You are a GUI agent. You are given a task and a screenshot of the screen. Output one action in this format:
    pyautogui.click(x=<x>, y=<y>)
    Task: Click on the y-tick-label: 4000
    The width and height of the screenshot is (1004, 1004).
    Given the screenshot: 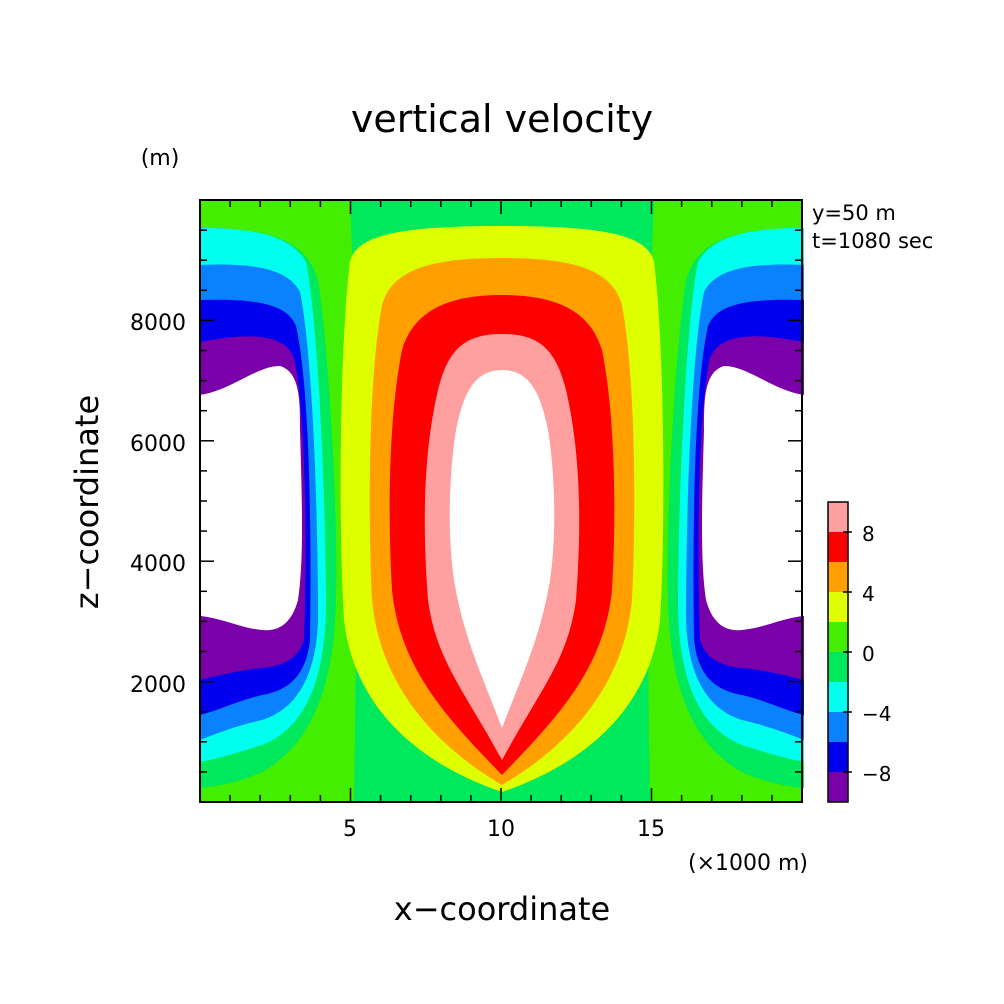 What is the action you would take?
    pyautogui.click(x=158, y=564)
    